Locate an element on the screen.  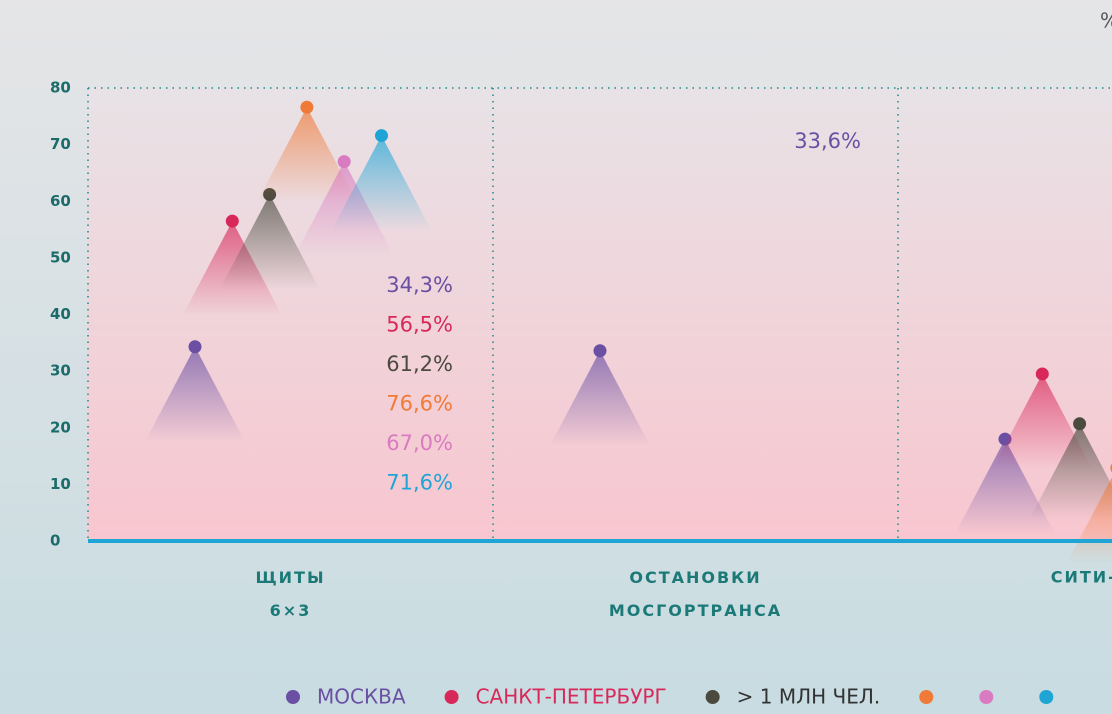
legend-label: МОСКВА is located at coordinates (361, 697).